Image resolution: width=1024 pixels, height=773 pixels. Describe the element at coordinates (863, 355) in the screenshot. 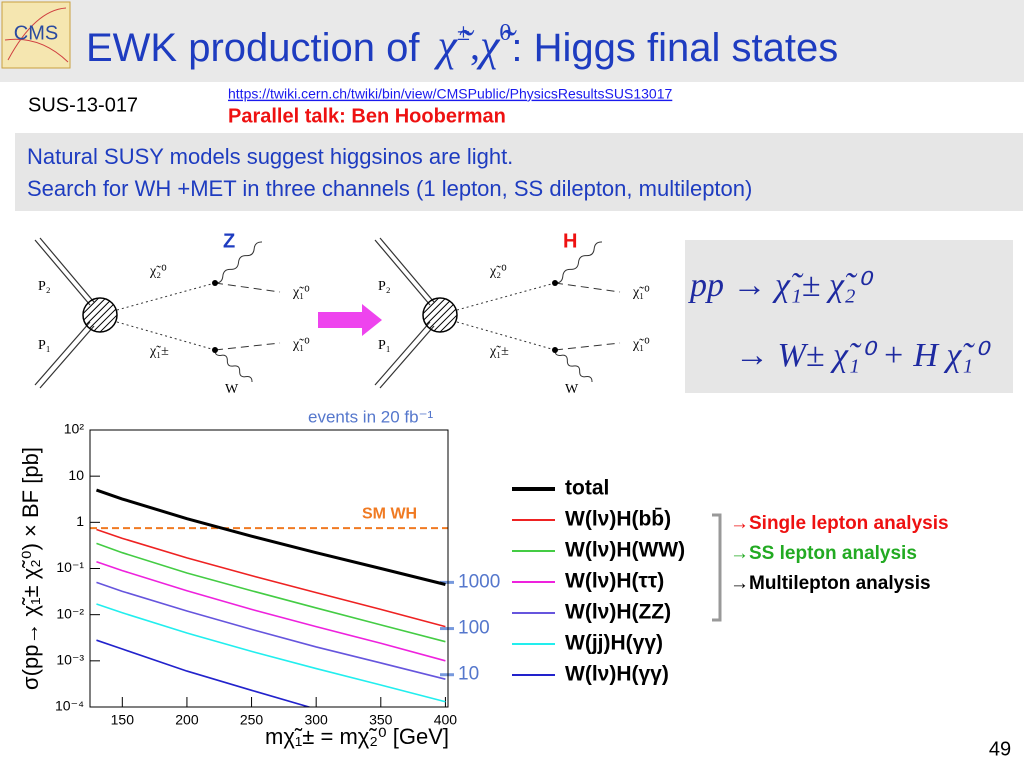

I see `formula: → W± χ̃₁⁰ + H χ̃₁⁰` at that location.